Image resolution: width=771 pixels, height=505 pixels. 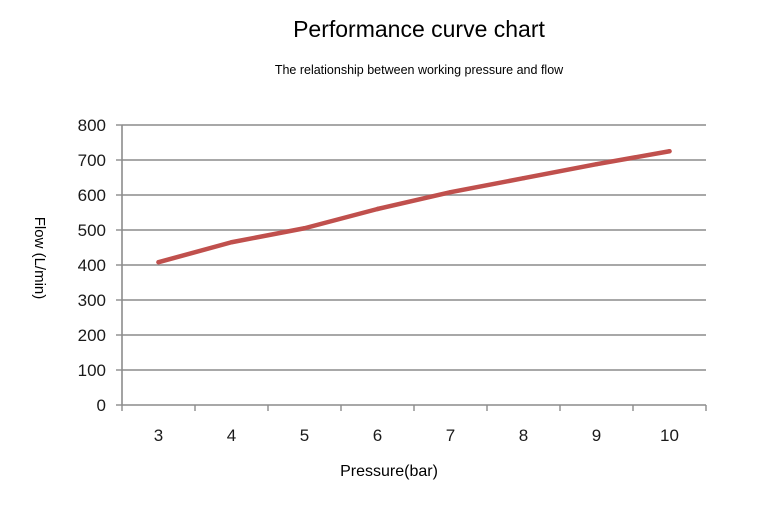 What do you see at coordinates (450, 435) in the screenshot?
I see `x-tick-label: 7` at bounding box center [450, 435].